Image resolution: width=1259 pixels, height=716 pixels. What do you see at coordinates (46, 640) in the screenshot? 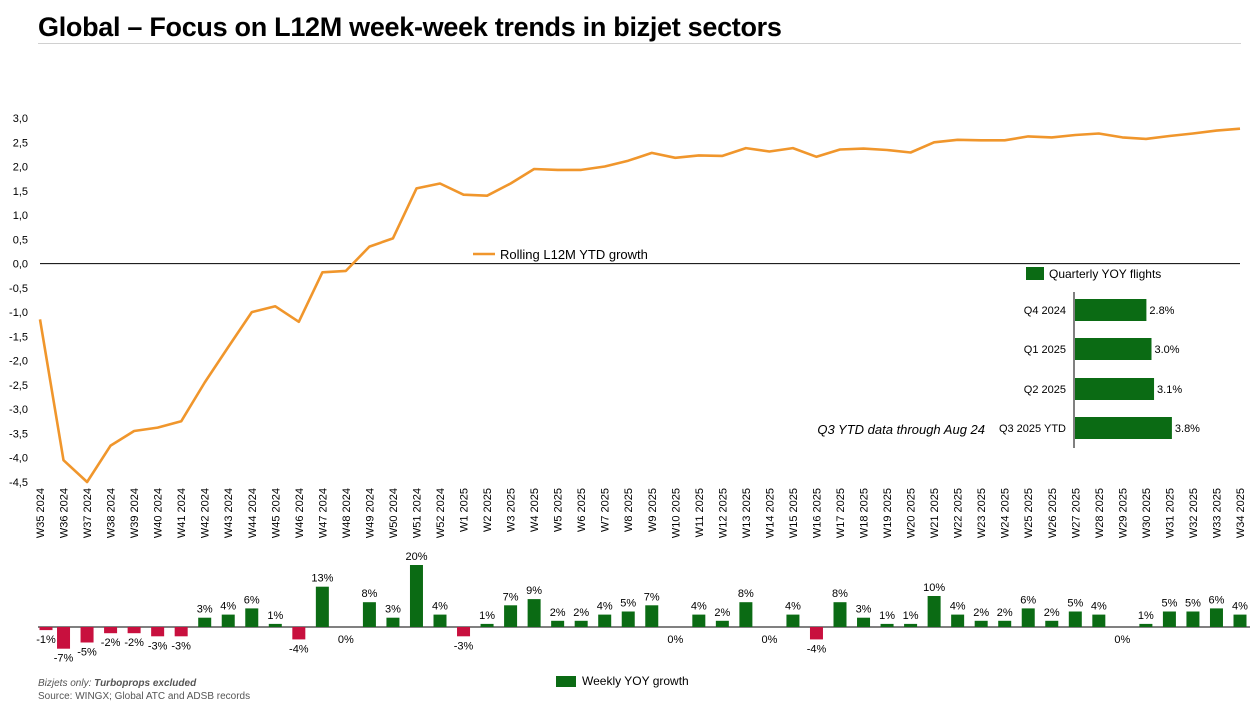
I see `weekly-data-label: -1%` at bounding box center [46, 640].